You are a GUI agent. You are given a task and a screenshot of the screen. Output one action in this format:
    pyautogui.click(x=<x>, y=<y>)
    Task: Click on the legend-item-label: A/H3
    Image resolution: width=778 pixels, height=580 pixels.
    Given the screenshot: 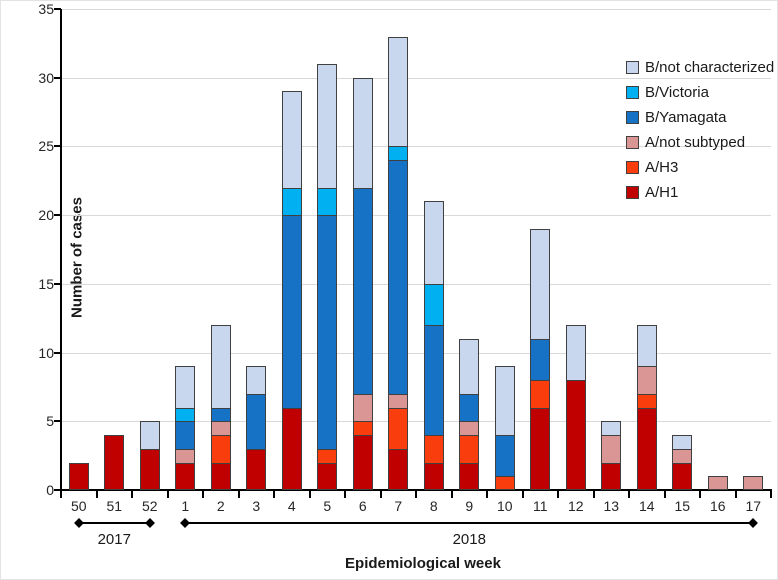 What is the action you would take?
    pyautogui.click(x=662, y=167)
    